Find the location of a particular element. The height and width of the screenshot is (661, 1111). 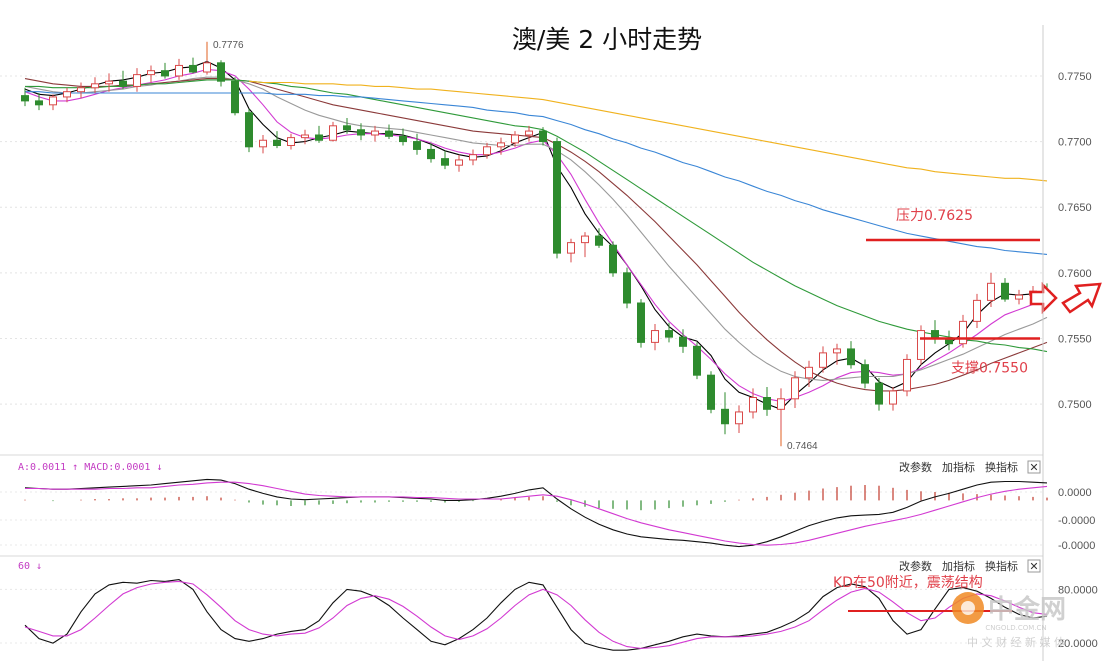

watermark: 中金网 CNGOLD.COM.CN 中 文 财 经 新 媒 体 is located at coordinates (1009, 620).